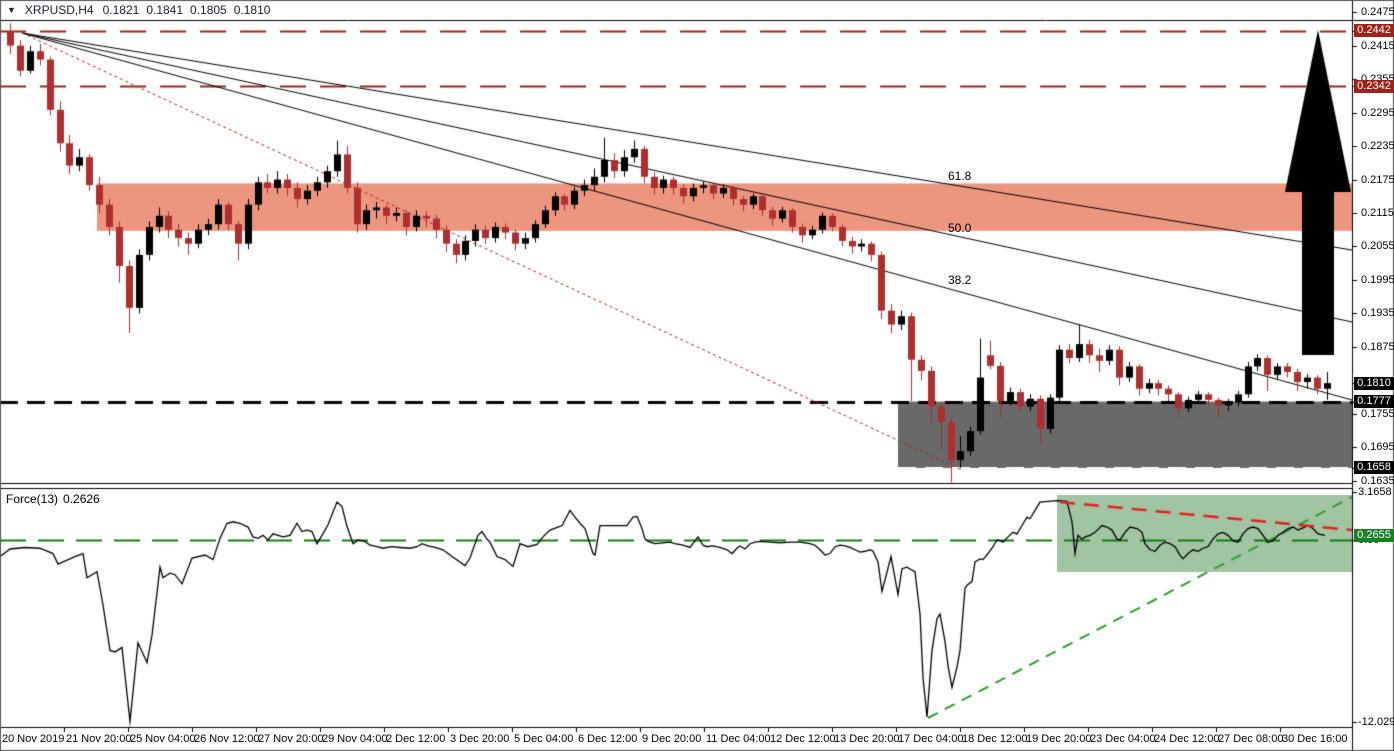 This screenshot has width=1394, height=751. Describe the element at coordinates (187, 10) in the screenshot. I see `ohlc-readout: 0.1821 0.1841 0.1805 0.1810` at that location.